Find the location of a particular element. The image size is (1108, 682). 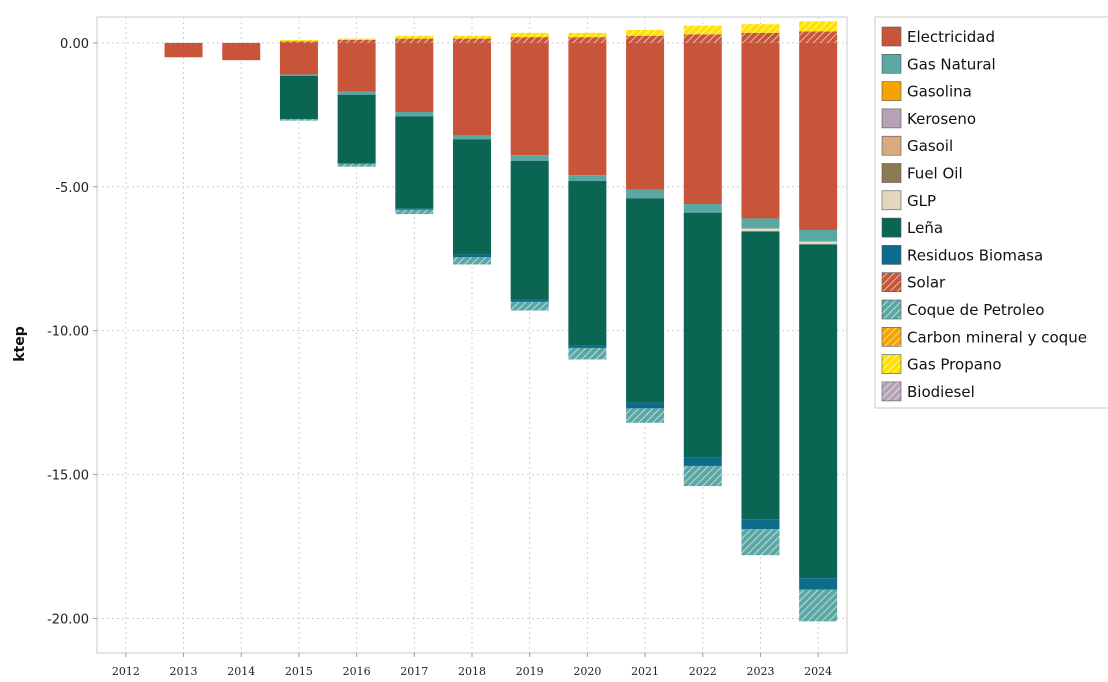

legend-label: Keroseno is located at coordinates (941, 119).